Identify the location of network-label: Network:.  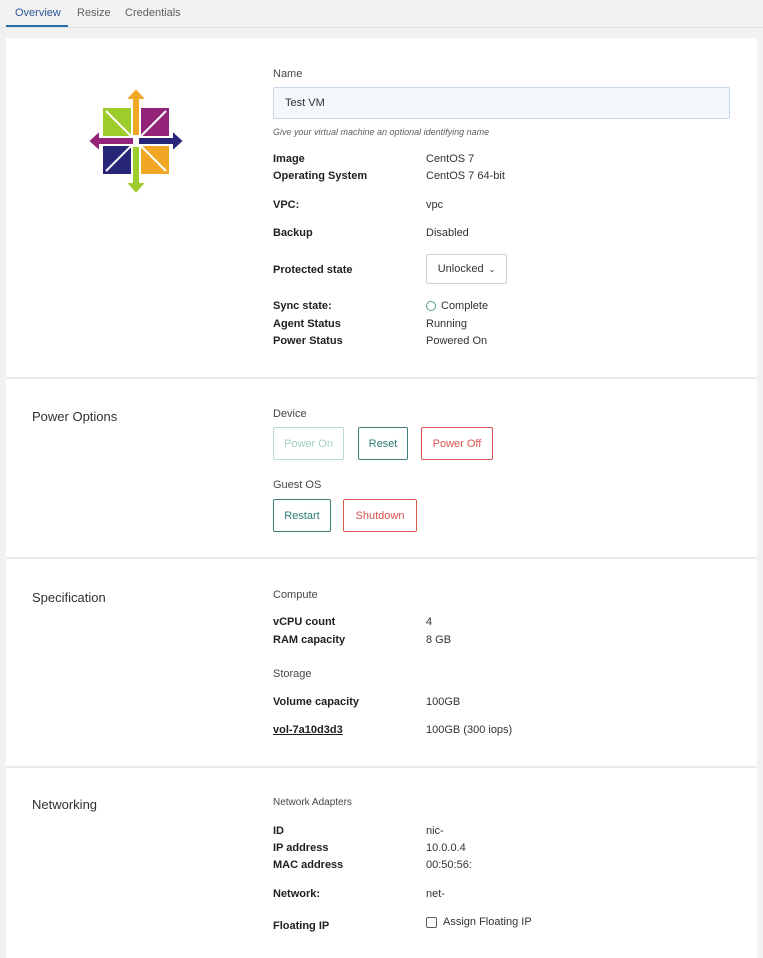
(297, 894).